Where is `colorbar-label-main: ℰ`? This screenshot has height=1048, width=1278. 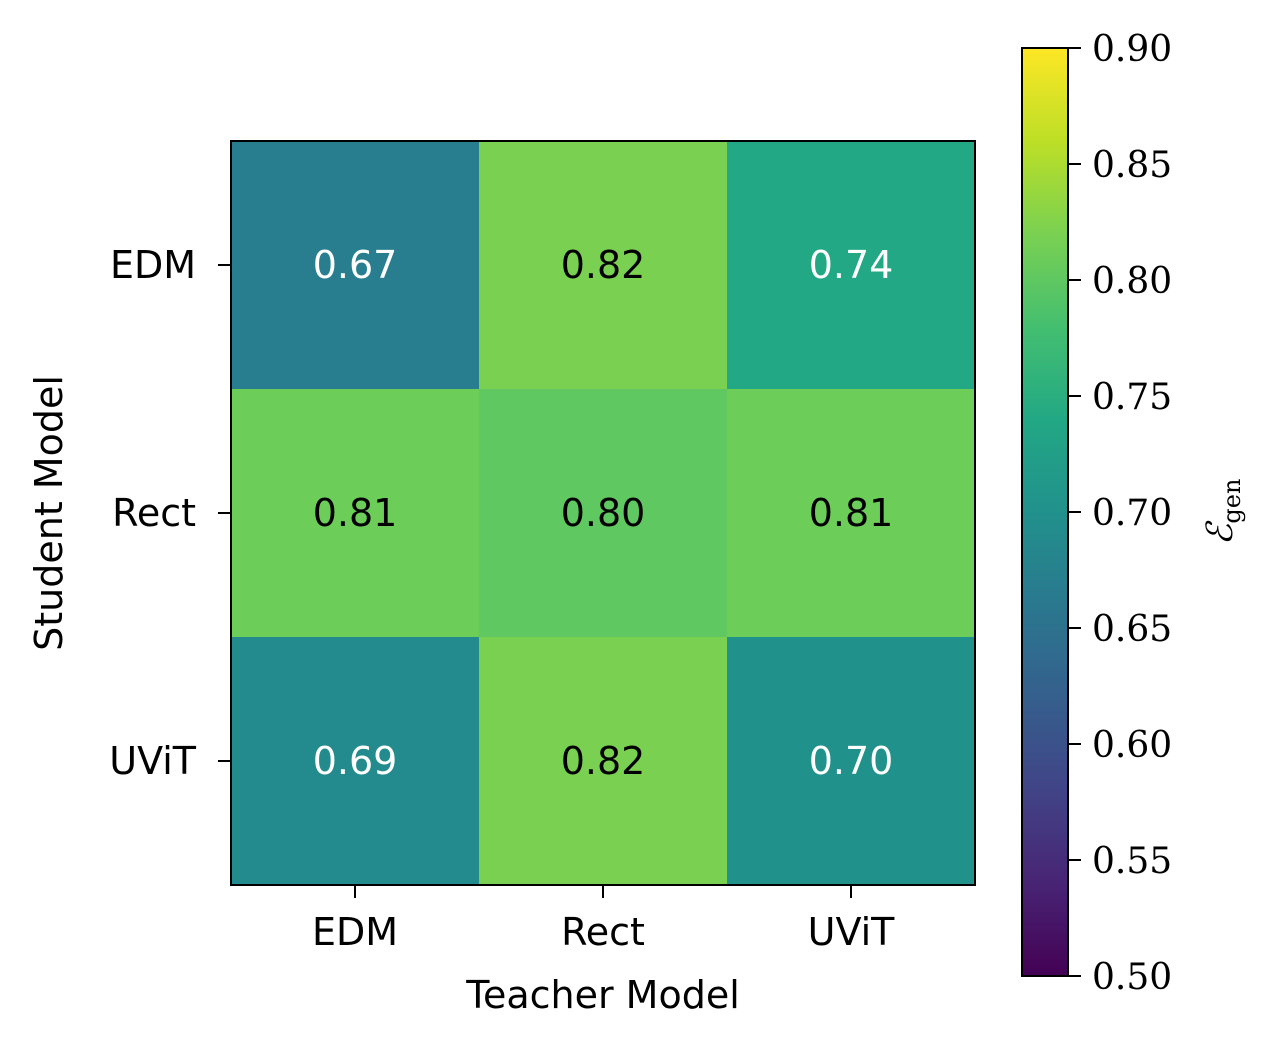
colorbar-label-main: ℰ is located at coordinates (1220, 532).